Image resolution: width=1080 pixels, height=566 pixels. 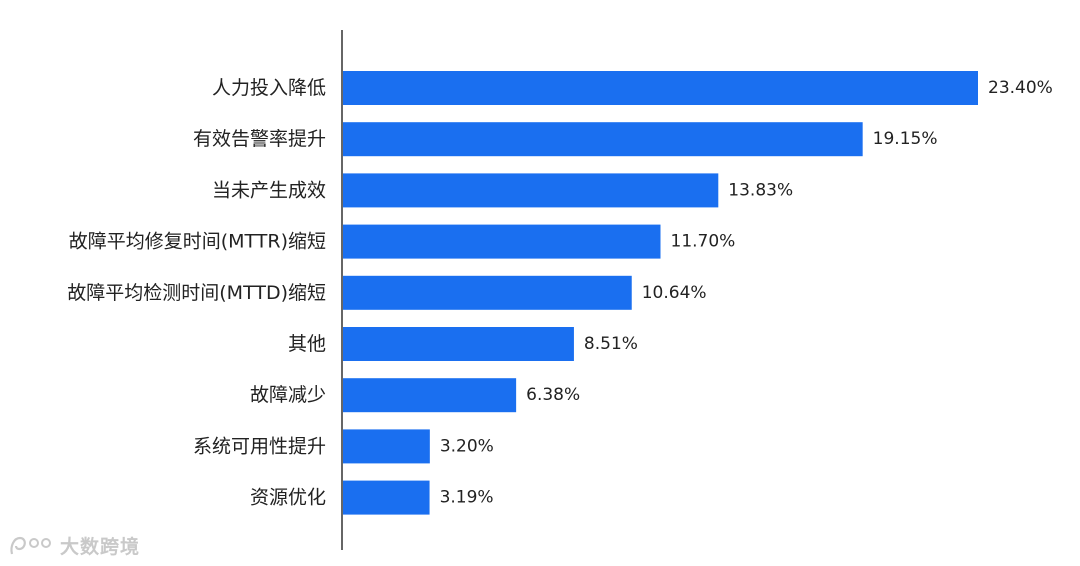 I want to click on value-label: 13.83%, so click(x=760, y=190).